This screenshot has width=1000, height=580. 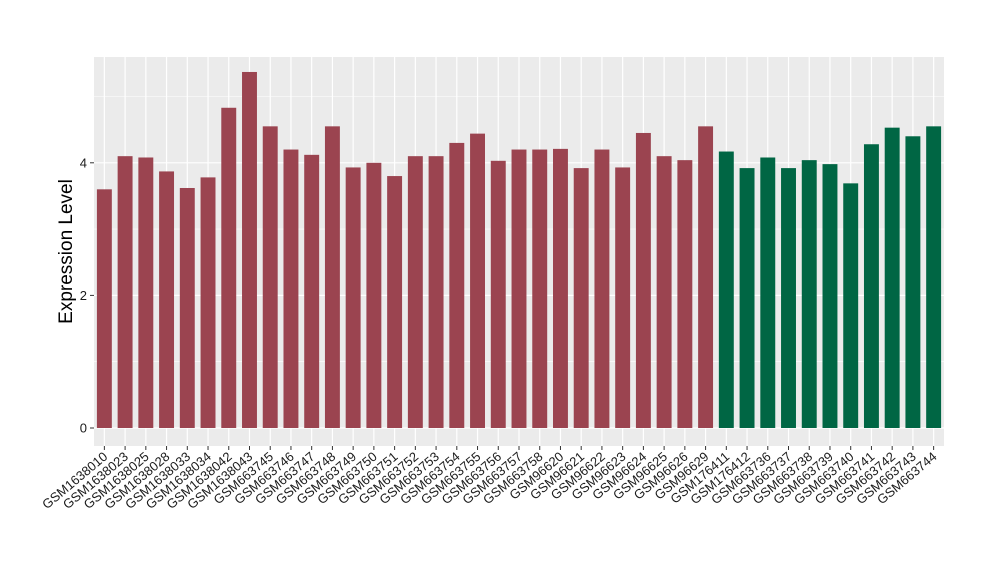 What do you see at coordinates (83, 295) in the screenshot?
I see `y-tick-label: 2` at bounding box center [83, 295].